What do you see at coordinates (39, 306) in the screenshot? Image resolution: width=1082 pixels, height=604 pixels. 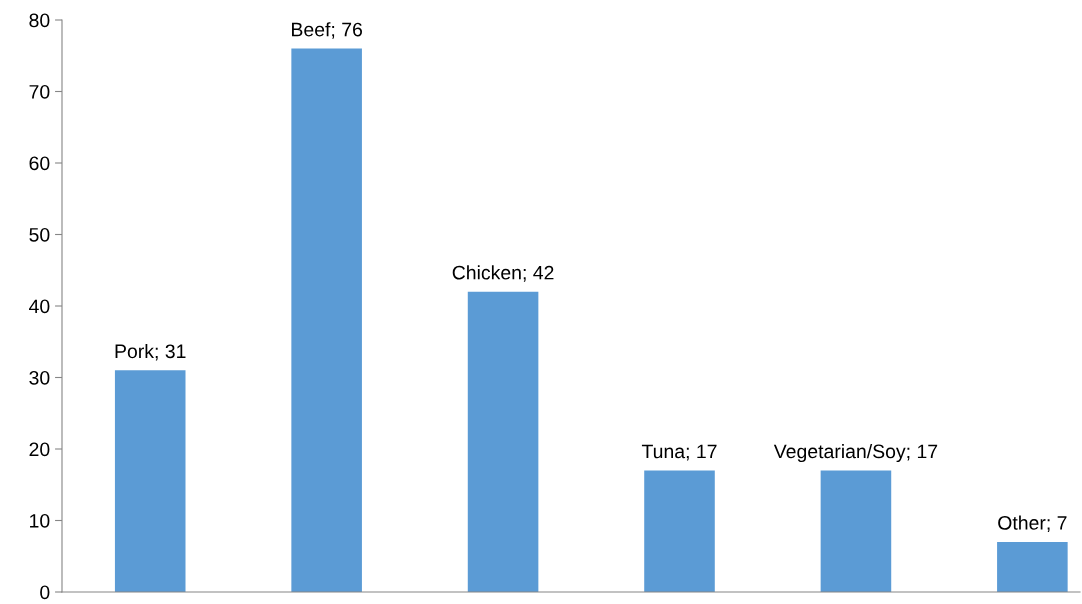 I see `y-tick-label: 40` at bounding box center [39, 306].